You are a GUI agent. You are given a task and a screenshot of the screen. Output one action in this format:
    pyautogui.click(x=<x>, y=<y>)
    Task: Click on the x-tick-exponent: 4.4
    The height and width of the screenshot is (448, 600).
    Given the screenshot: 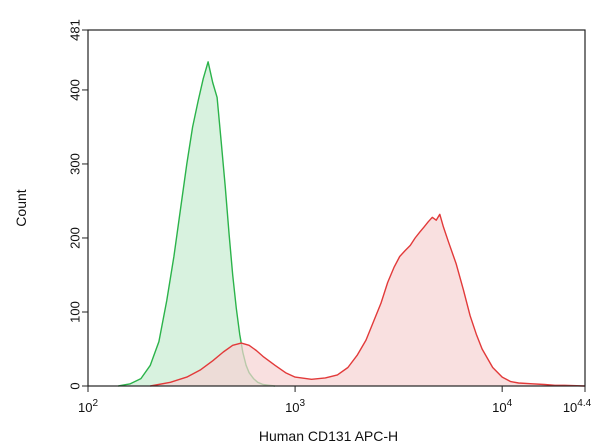 What is the action you would take?
    pyautogui.click(x=584, y=403)
    